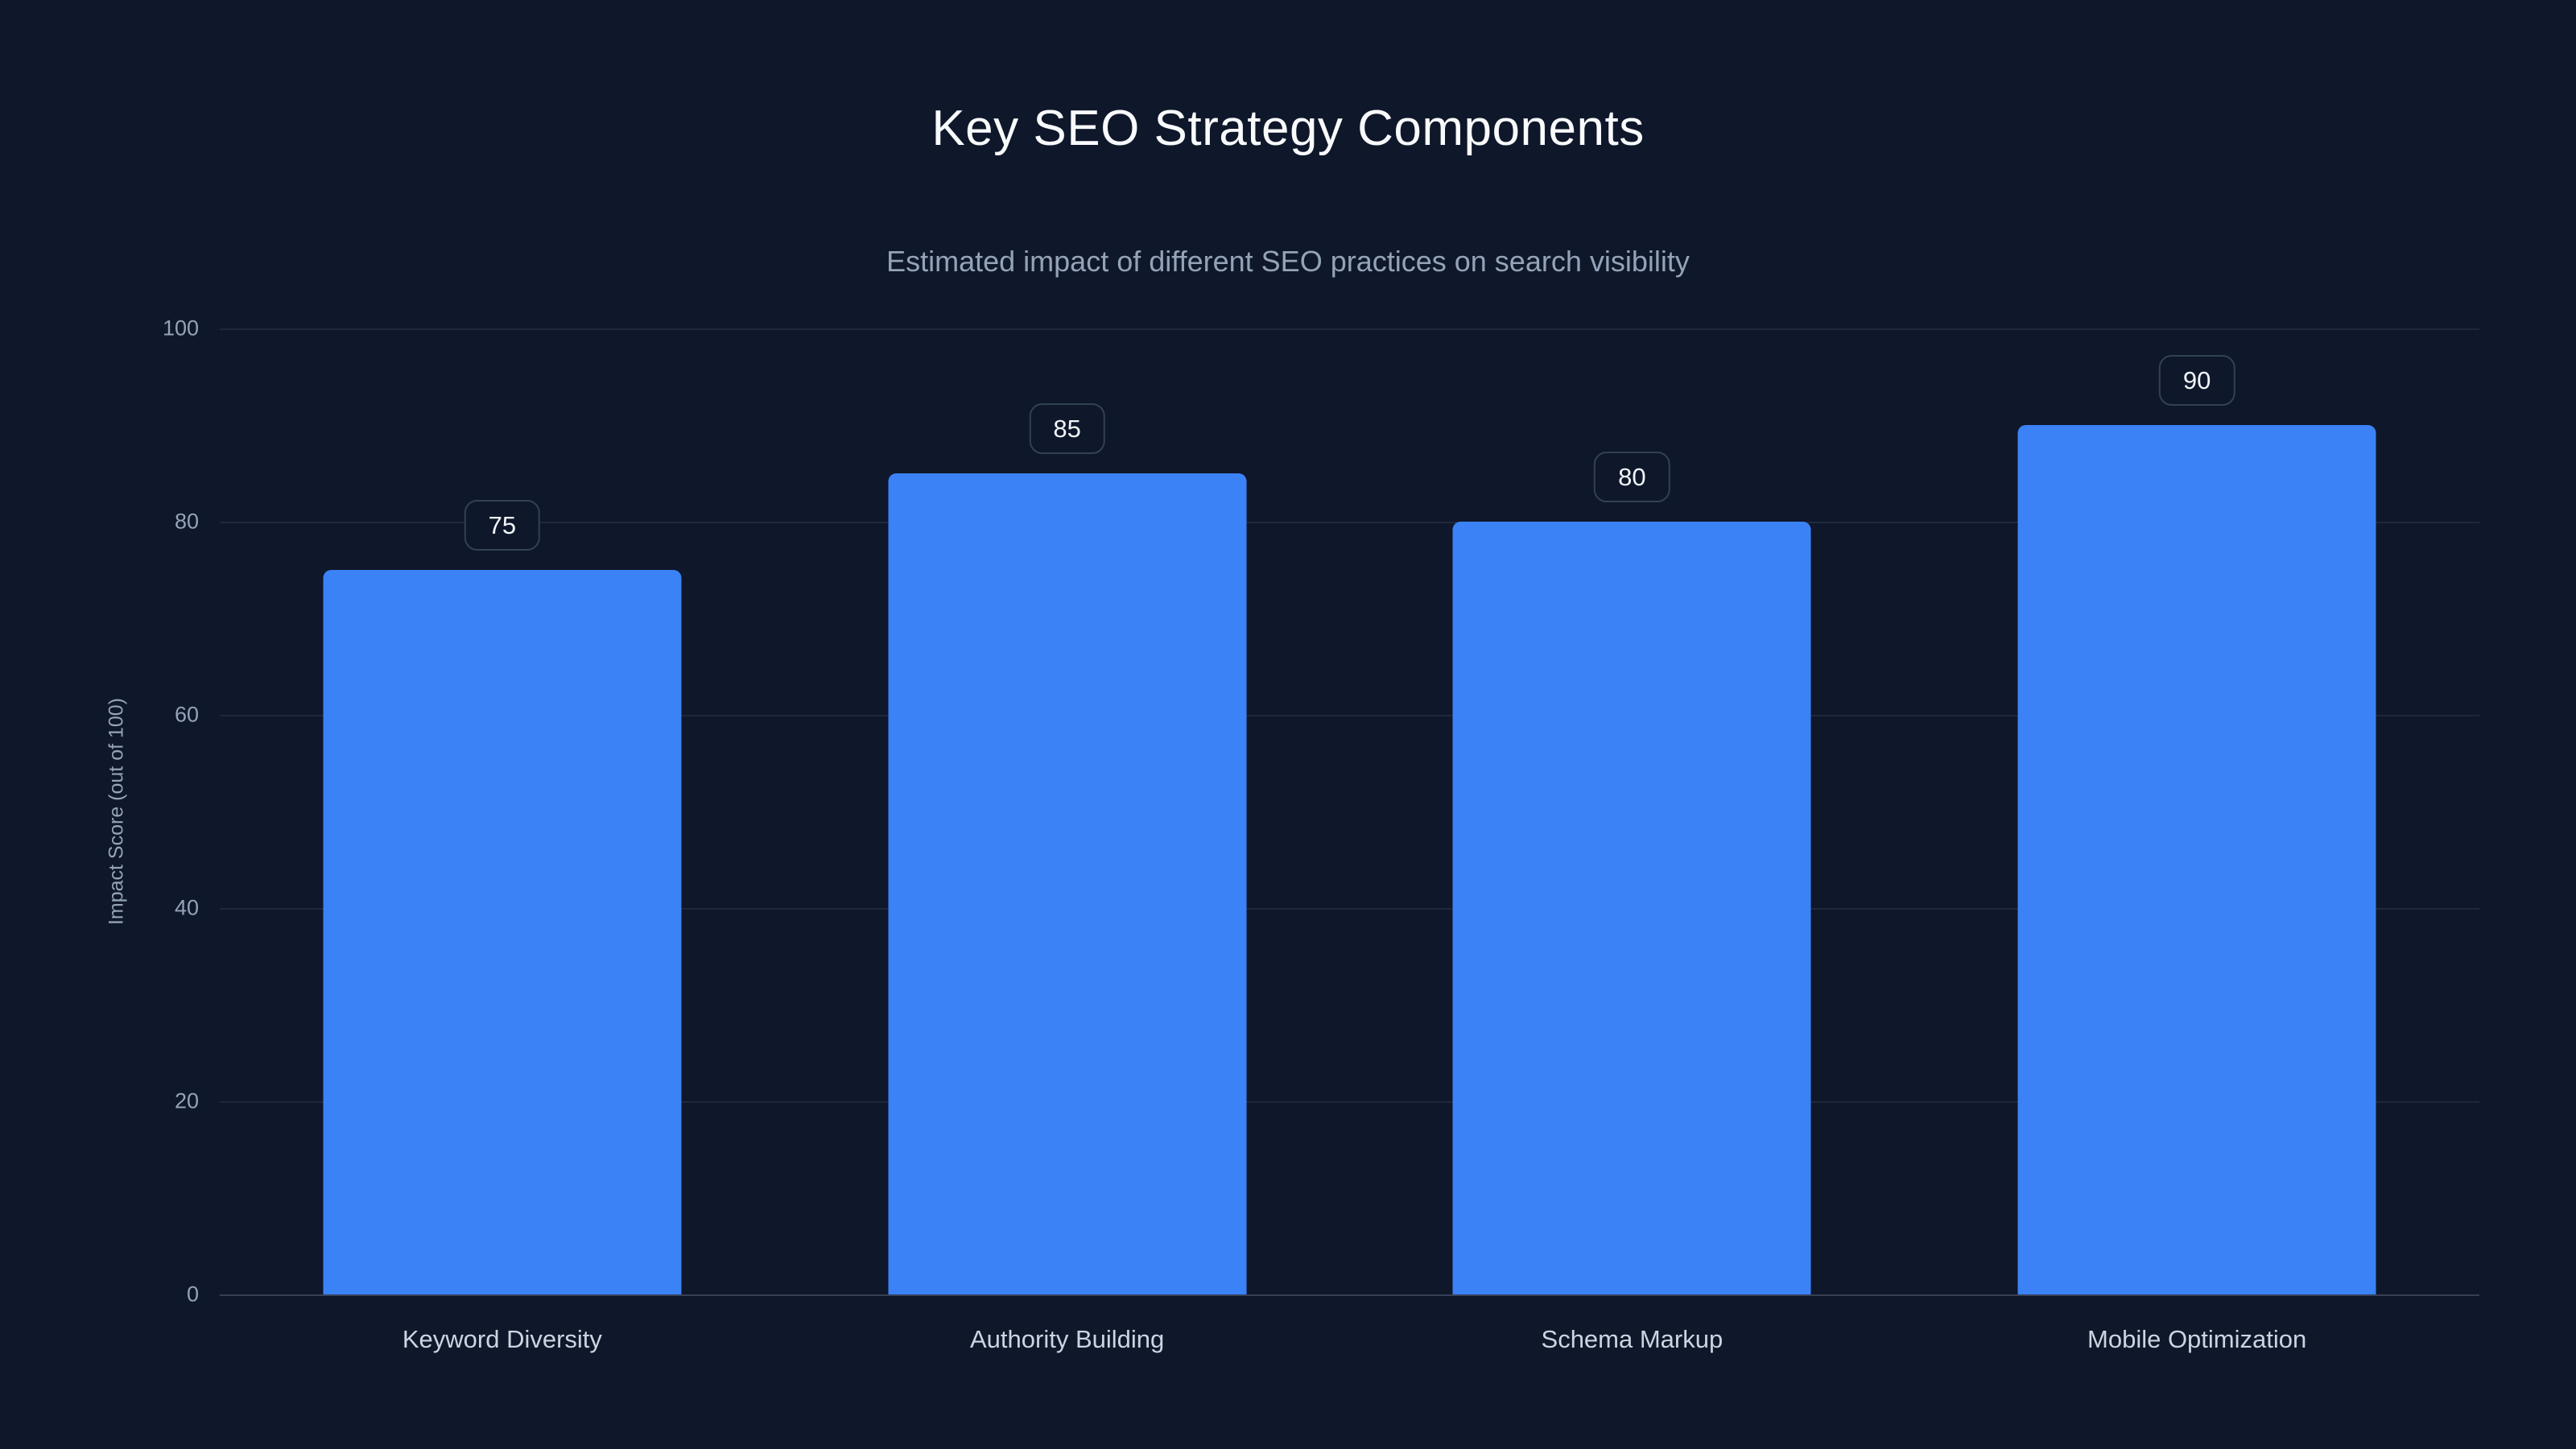 The height and width of the screenshot is (1449, 2576). What do you see at coordinates (186, 1100) in the screenshot?
I see `y-tick-label: 20` at bounding box center [186, 1100].